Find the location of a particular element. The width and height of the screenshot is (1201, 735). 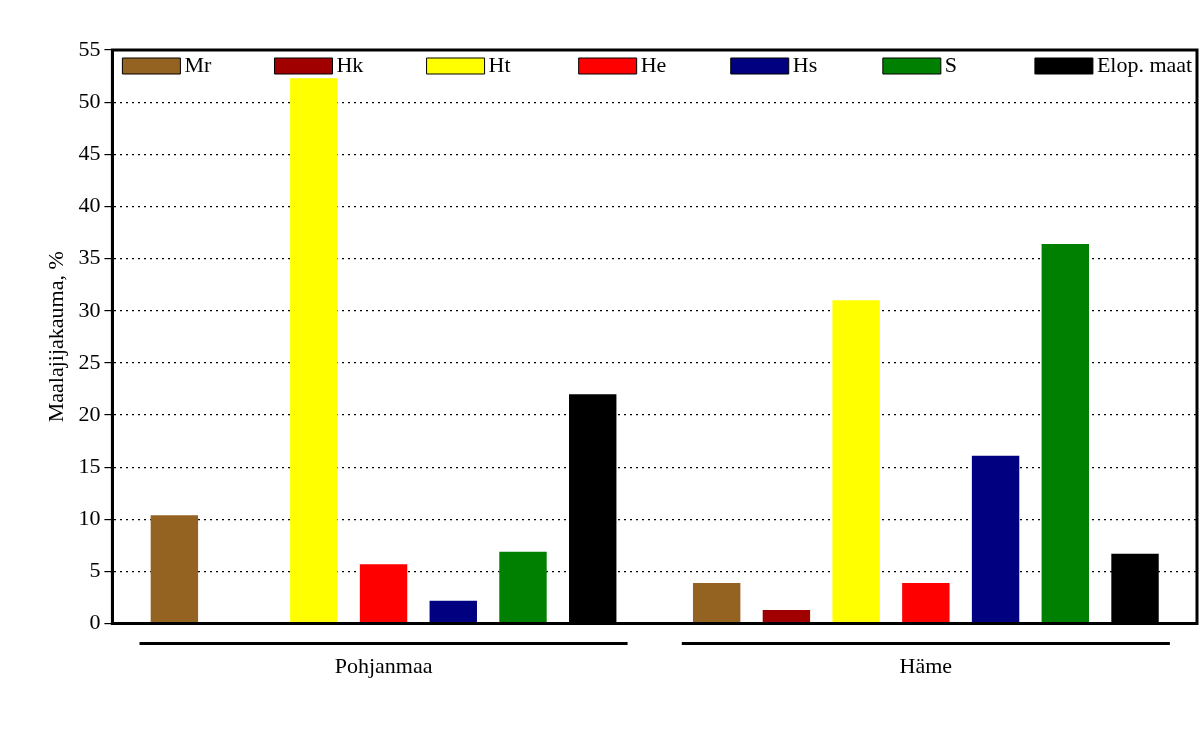

y-tick-label: 40 is located at coordinates (89, 205).